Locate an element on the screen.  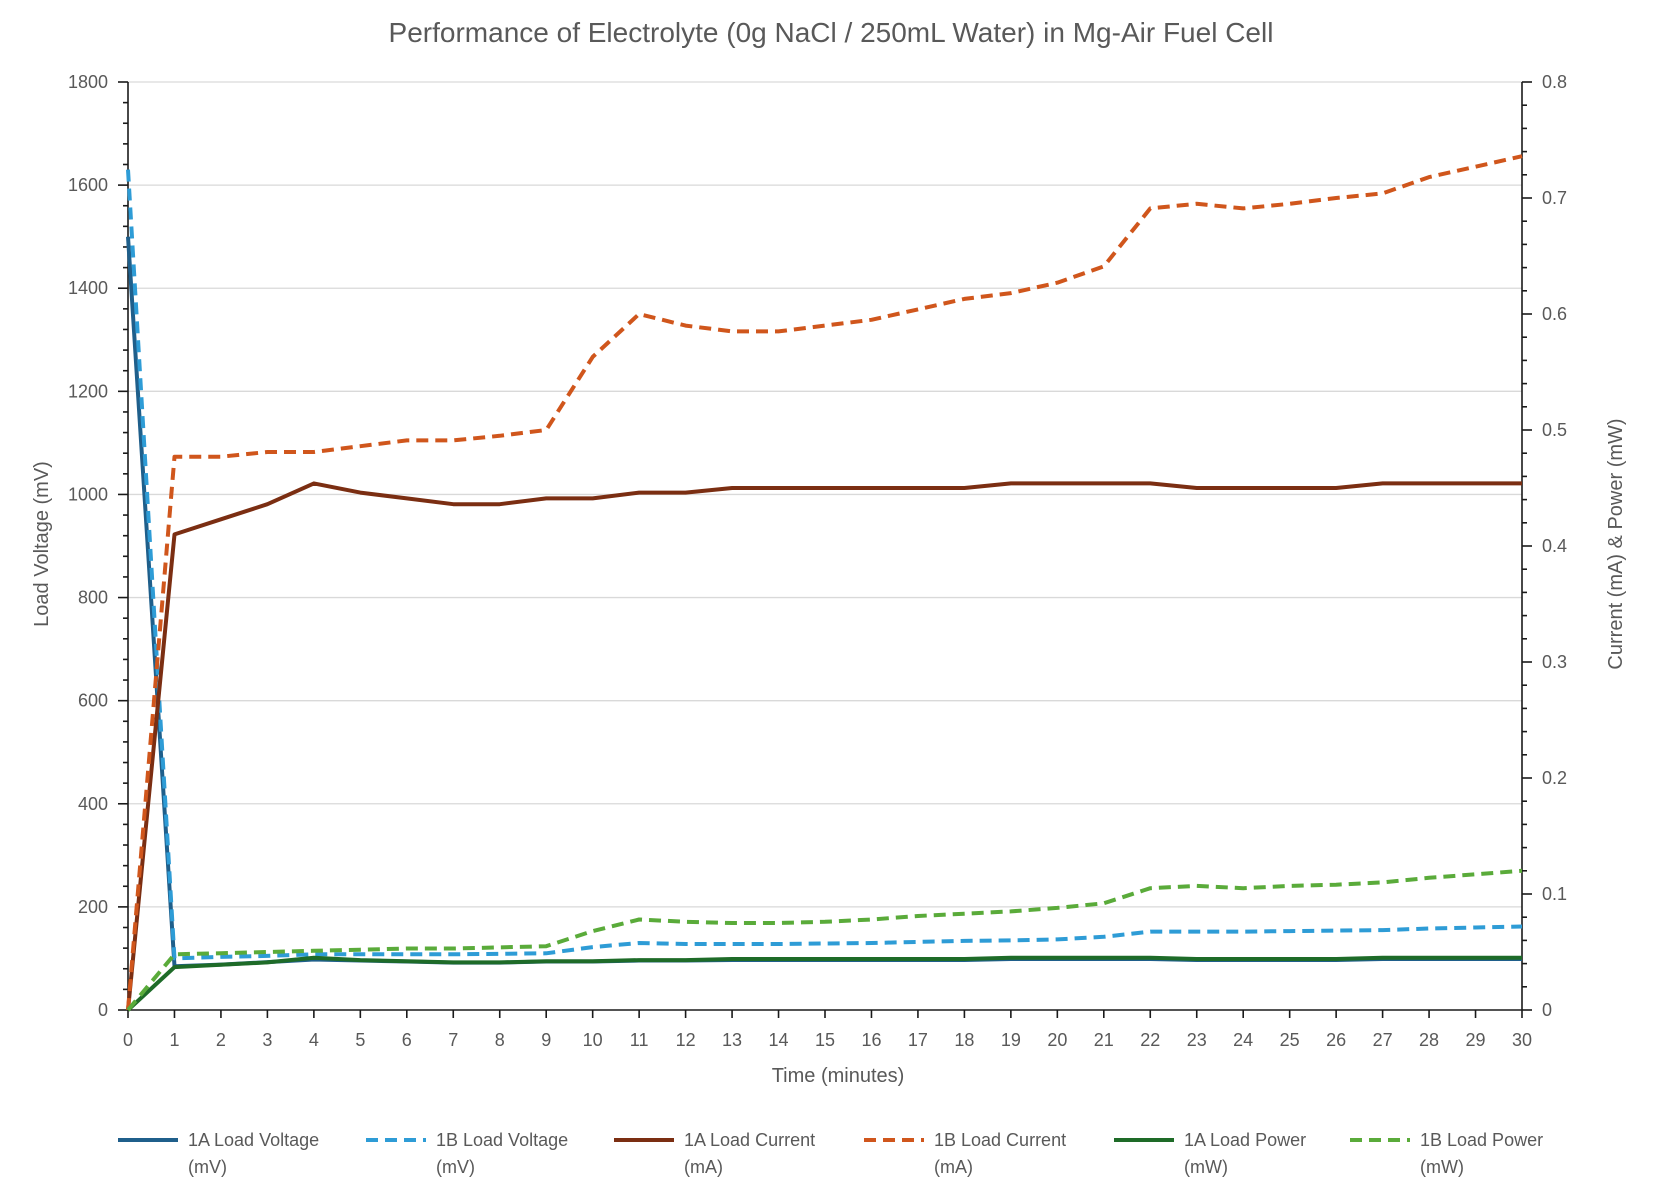
x-tick-label: 10 is located at coordinates (593, 1040).